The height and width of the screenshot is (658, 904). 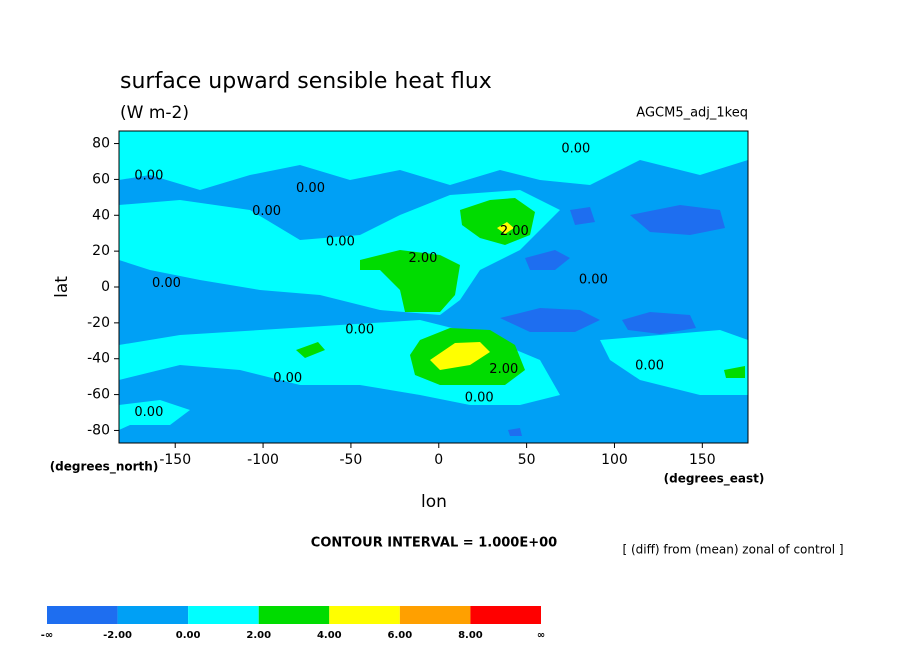 I want to click on colorbar-label: 4.00, so click(x=329, y=635).